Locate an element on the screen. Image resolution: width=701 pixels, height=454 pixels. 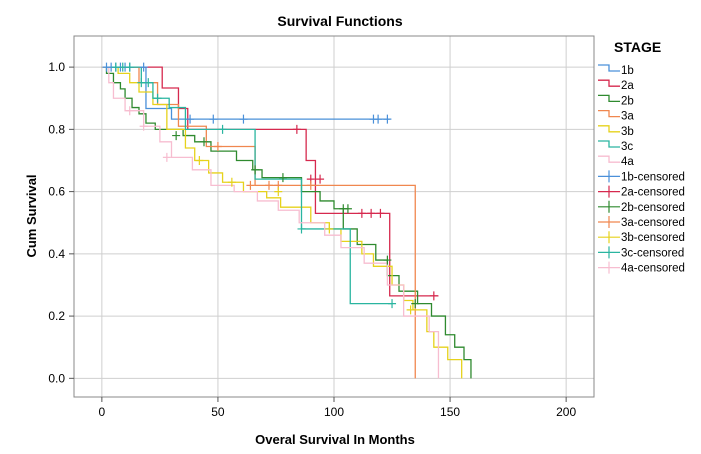
survival-curve-1b is located at coordinates (245, 93).